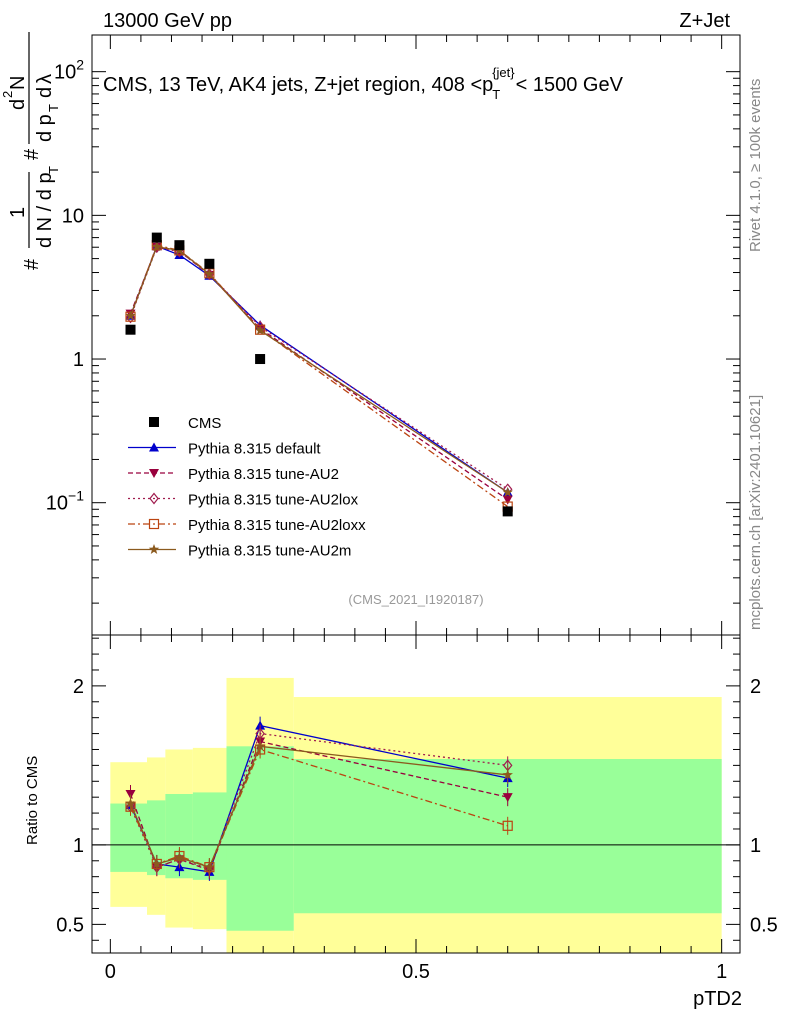 The height and width of the screenshot is (1024, 786). What do you see at coordinates (70, 925) in the screenshot?
I see `ratio-y-tick-label: 0.5` at bounding box center [70, 925].